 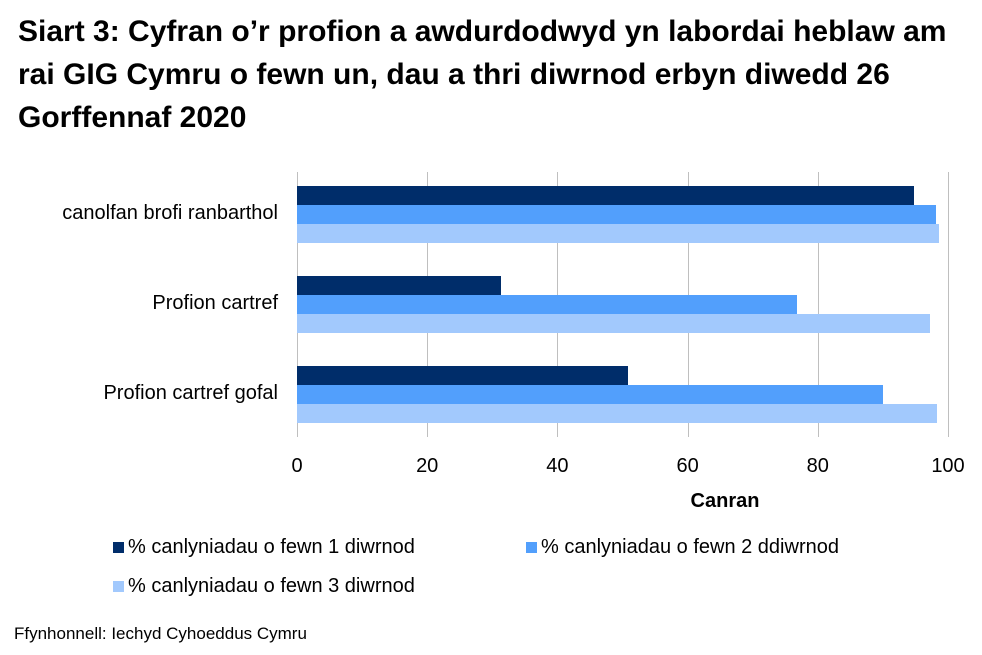 I want to click on source-note: Ffynhonnell: Iechyd Cyhoeddus Cymru, so click(x=160, y=633).